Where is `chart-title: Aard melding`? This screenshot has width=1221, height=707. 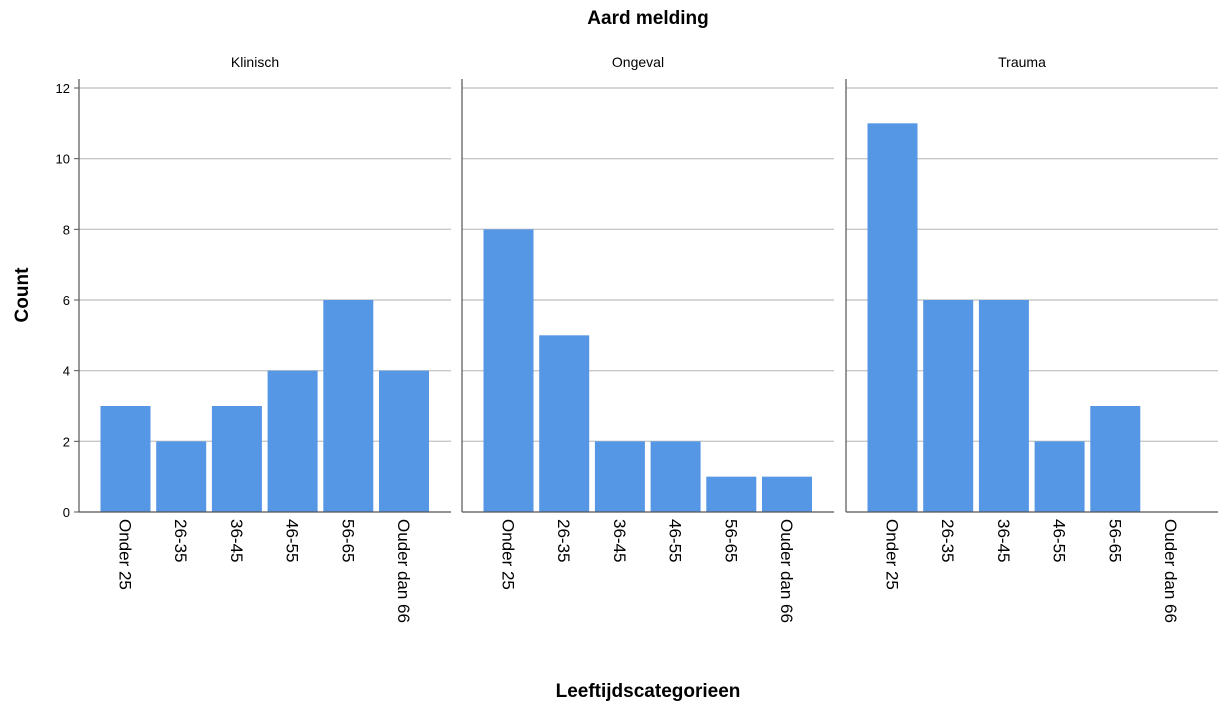 chart-title: Aard melding is located at coordinates (647, 18).